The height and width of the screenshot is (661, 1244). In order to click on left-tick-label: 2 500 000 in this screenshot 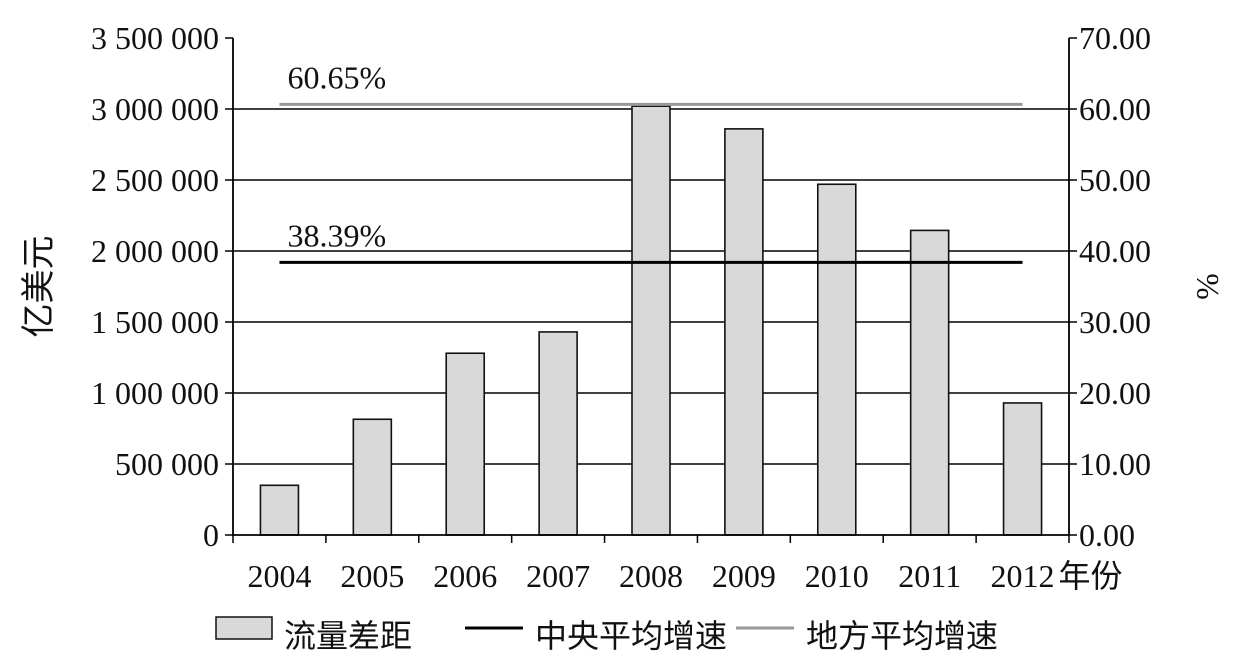, I will do `click(155, 180)`.